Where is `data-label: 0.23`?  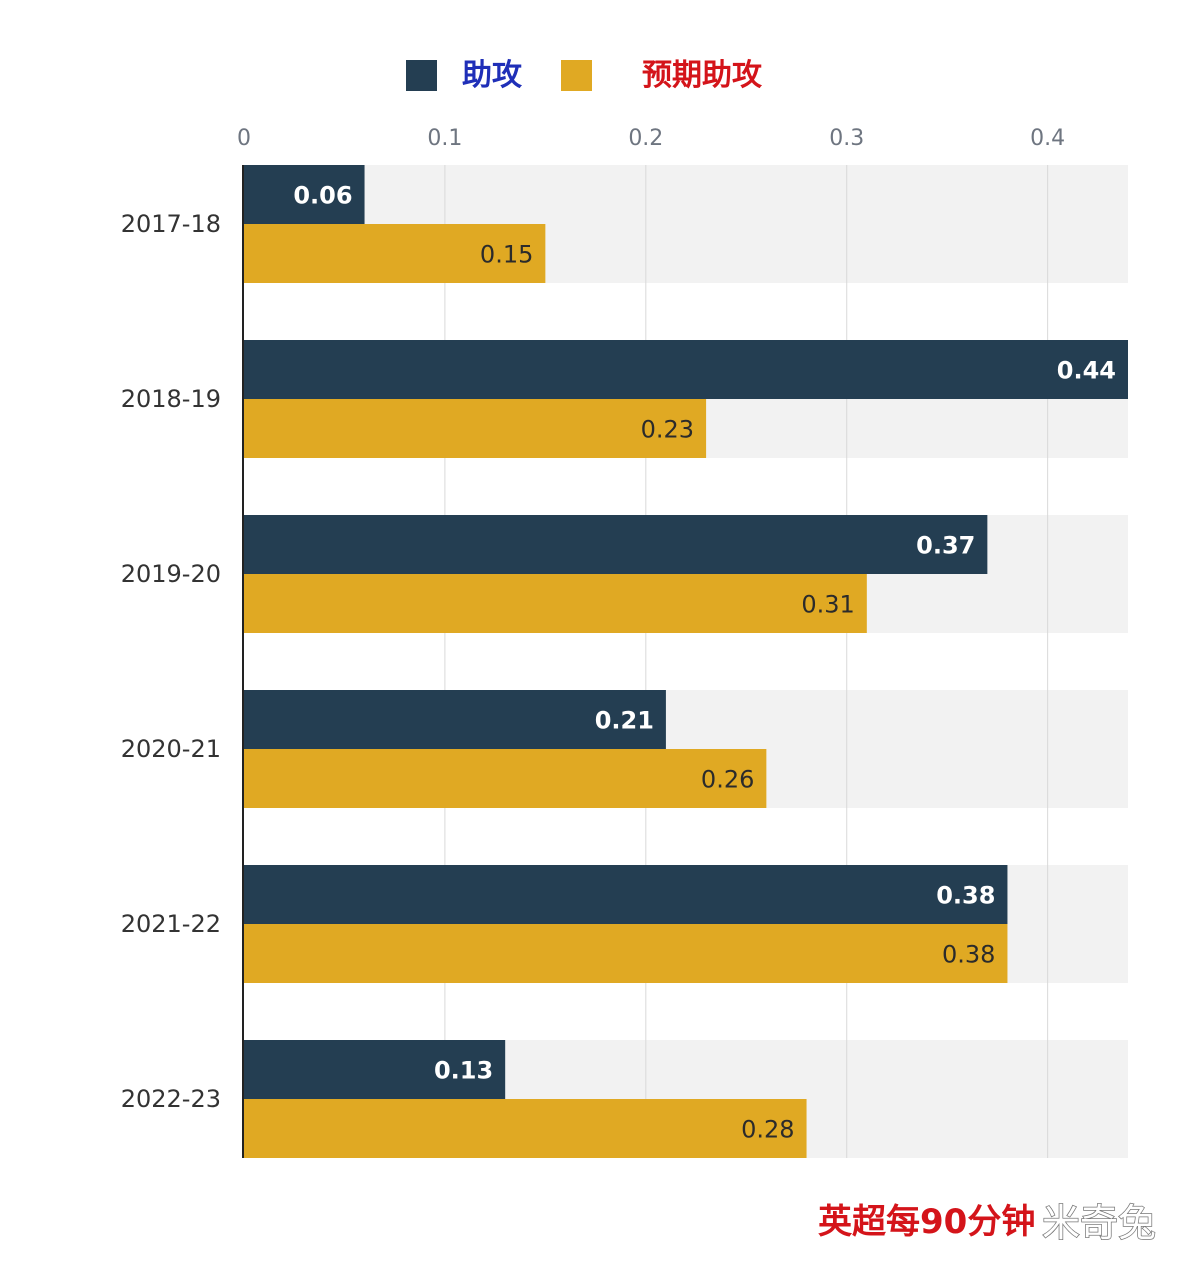 data-label: 0.23 is located at coordinates (667, 430).